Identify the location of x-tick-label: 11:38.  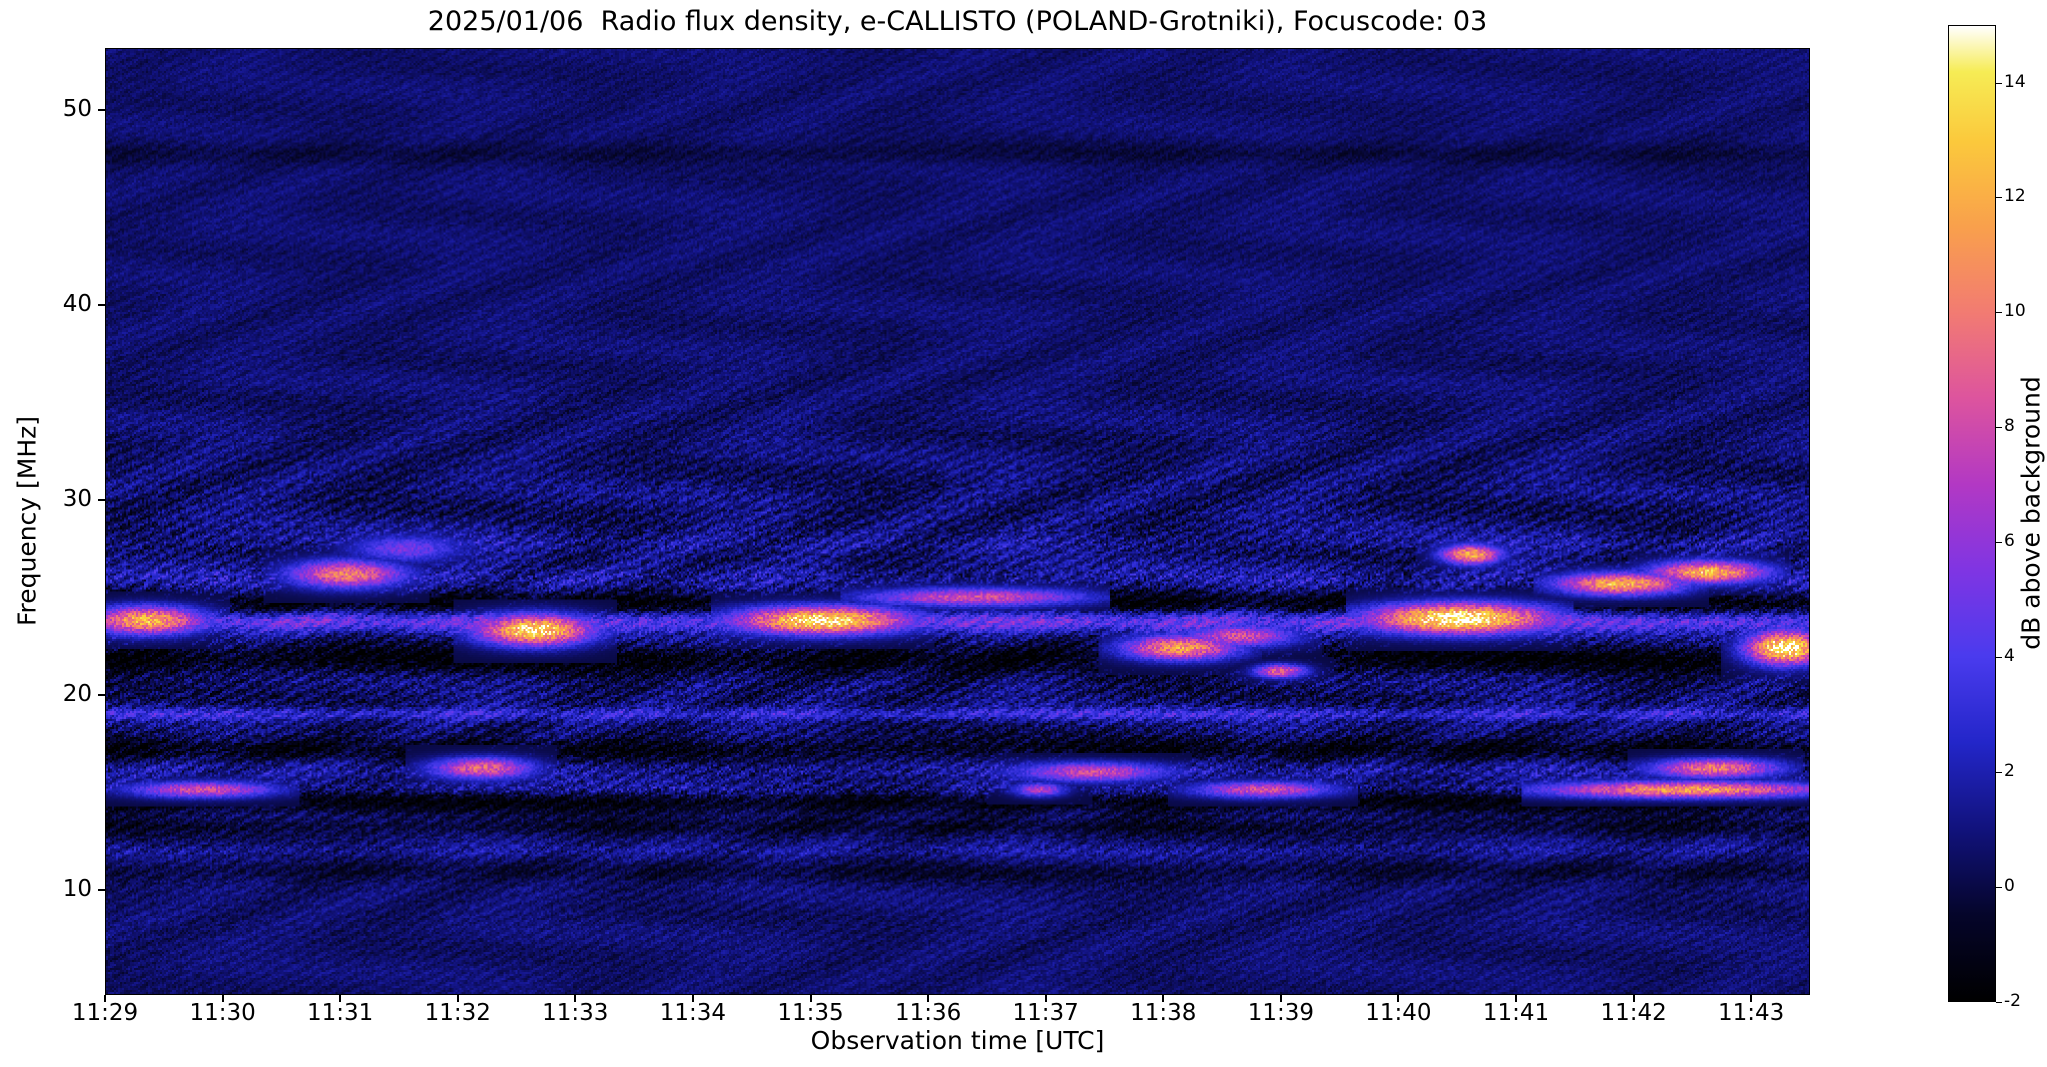
(1163, 1013).